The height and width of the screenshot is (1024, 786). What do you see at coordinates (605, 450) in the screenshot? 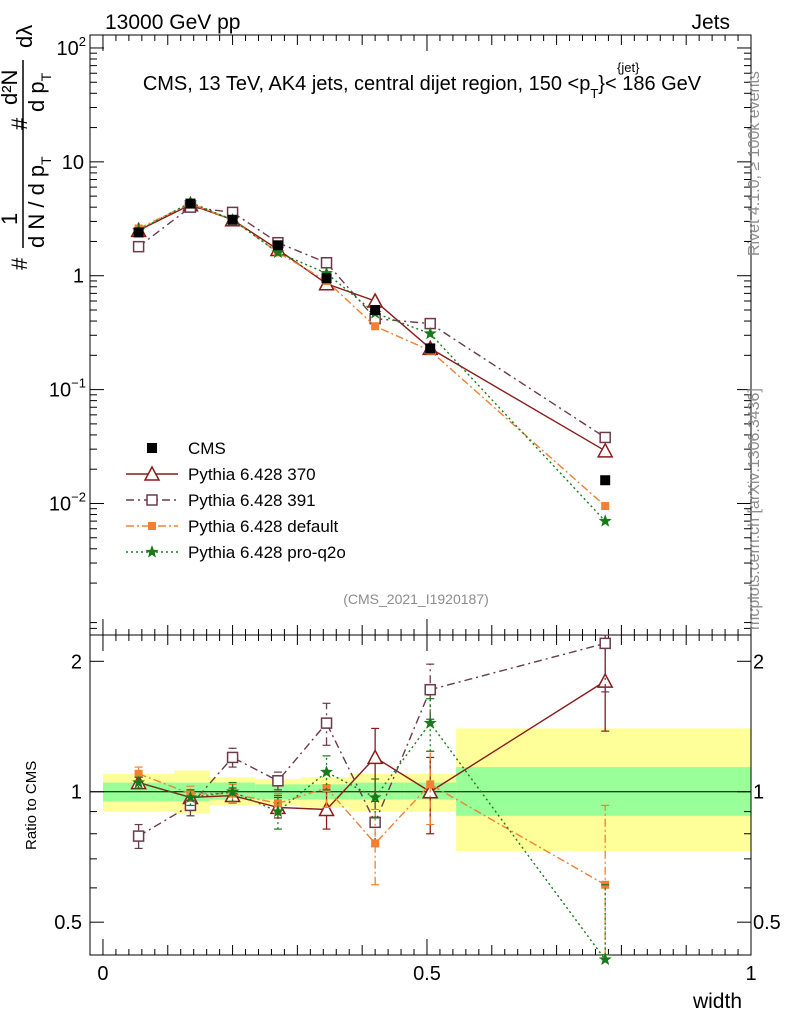
I see `series-0-main-point` at bounding box center [605, 450].